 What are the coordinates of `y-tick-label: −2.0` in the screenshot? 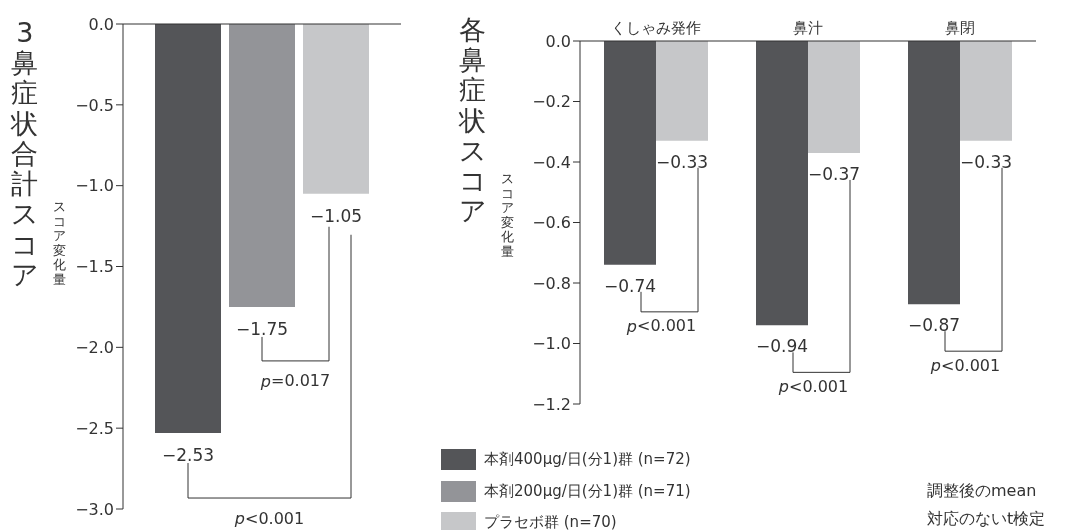 It's located at (94, 348).